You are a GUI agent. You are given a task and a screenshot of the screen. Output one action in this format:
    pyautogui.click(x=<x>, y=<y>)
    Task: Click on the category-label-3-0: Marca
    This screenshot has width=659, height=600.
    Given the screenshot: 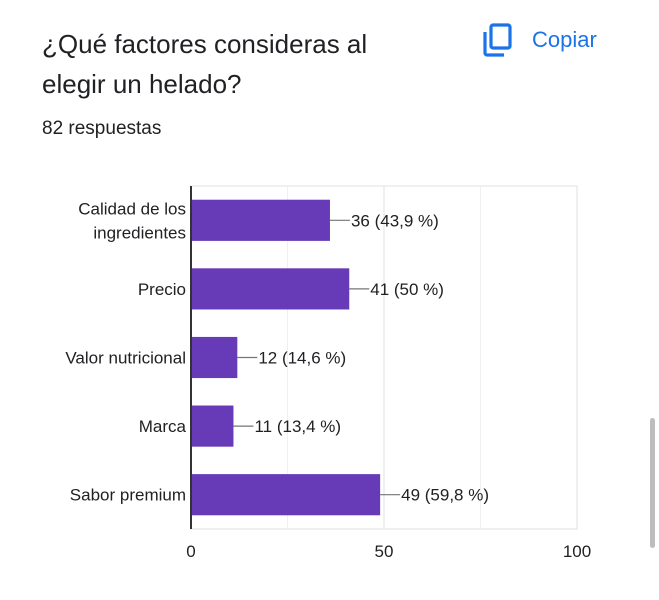 What is the action you would take?
    pyautogui.click(x=163, y=426)
    